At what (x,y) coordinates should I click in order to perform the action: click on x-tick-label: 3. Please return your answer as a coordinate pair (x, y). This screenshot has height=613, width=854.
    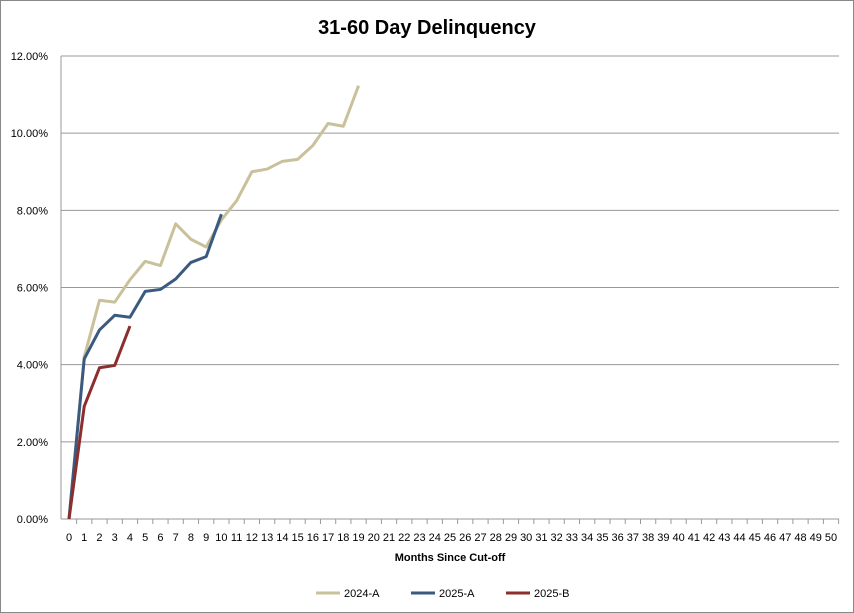
    Looking at the image, I should click on (115, 538).